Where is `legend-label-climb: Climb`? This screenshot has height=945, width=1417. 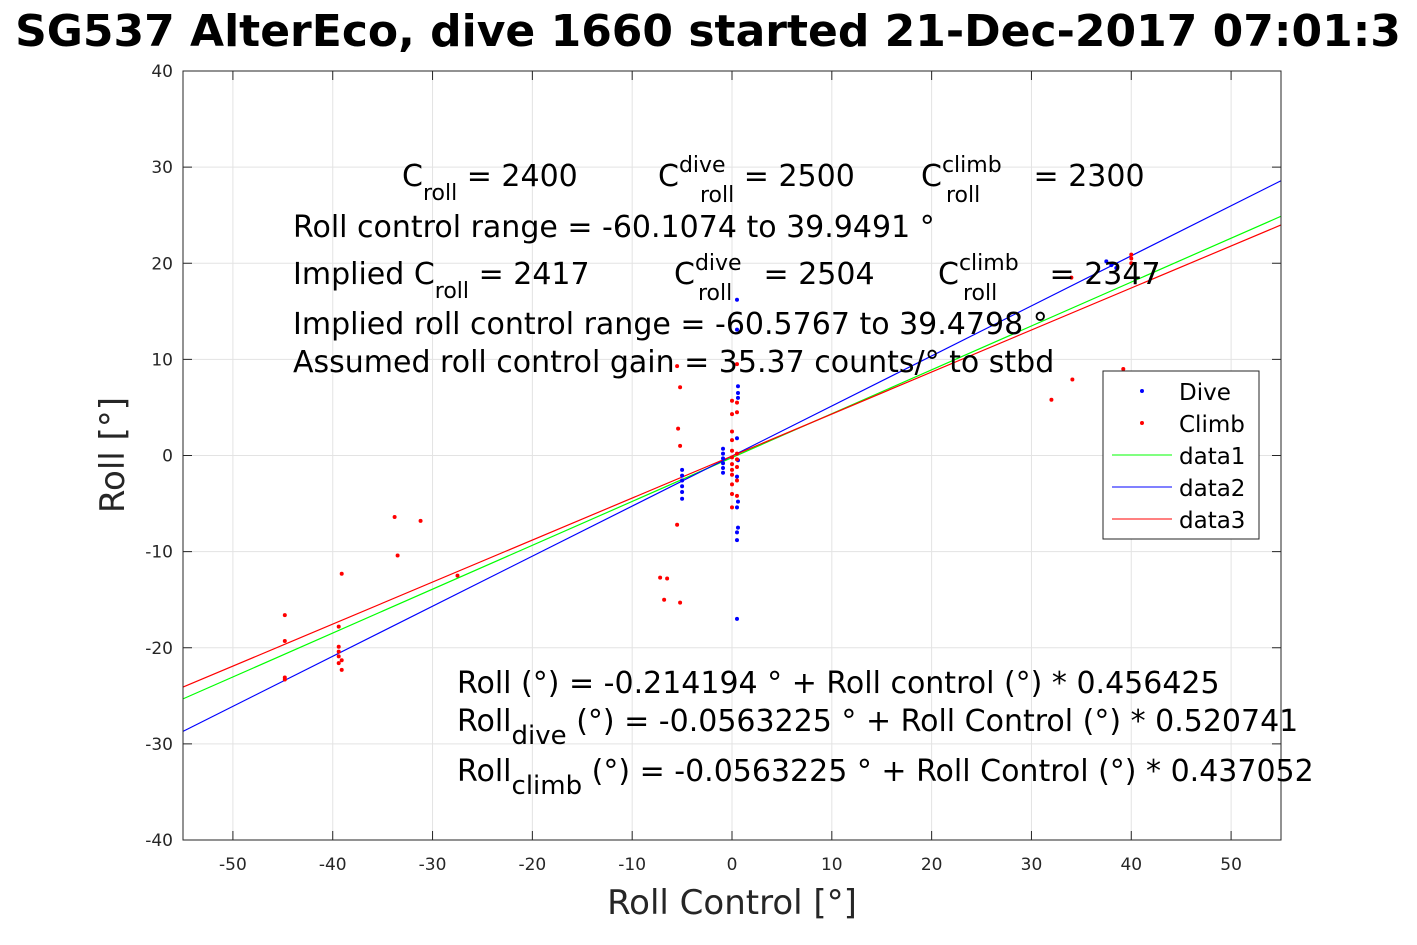 legend-label-climb: Climb is located at coordinates (1212, 425).